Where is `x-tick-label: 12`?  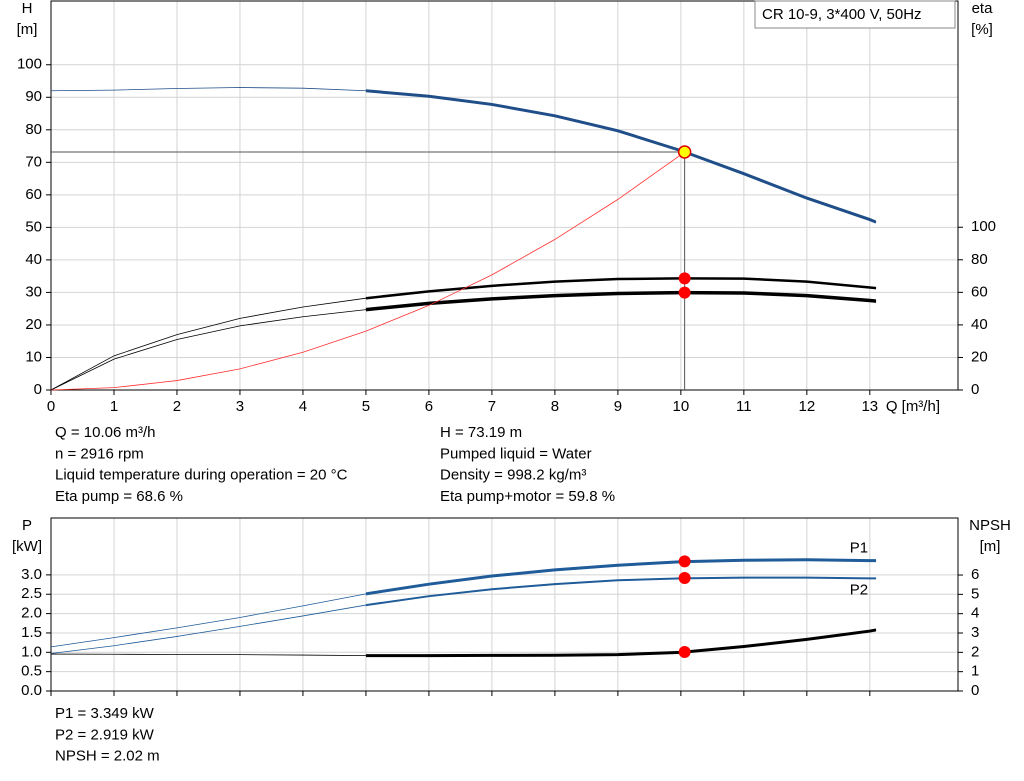 x-tick-label: 12 is located at coordinates (806, 406).